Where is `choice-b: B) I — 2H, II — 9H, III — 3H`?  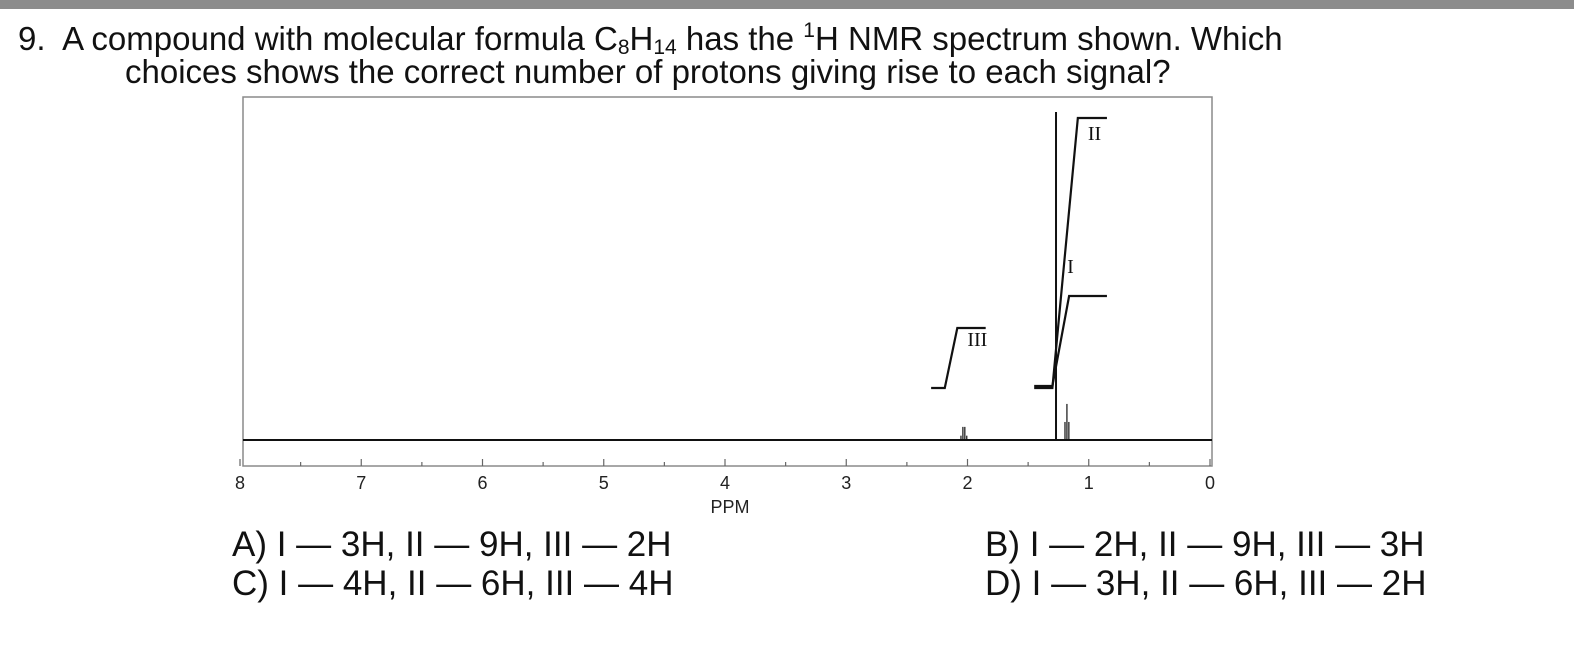
choice-b: B) I — 2H, II — 9H, III — 3H is located at coordinates (1205, 544).